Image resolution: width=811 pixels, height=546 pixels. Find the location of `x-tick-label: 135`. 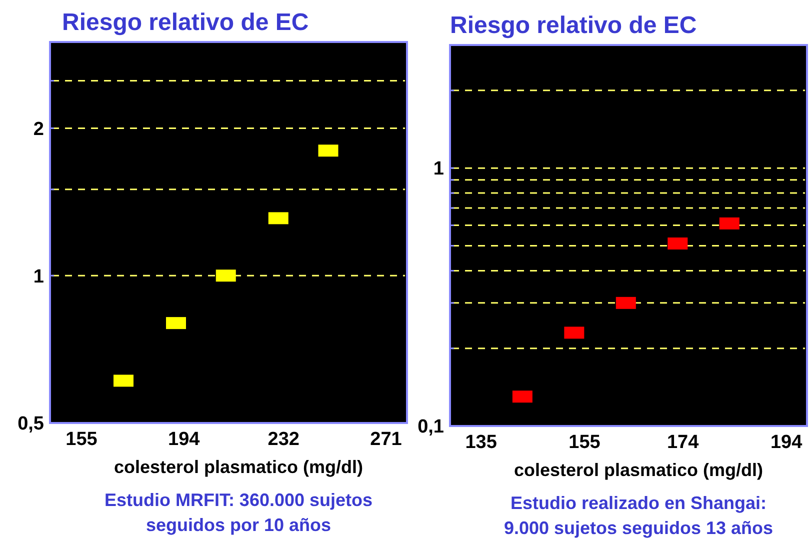

x-tick-label: 135 is located at coordinates (481, 442).